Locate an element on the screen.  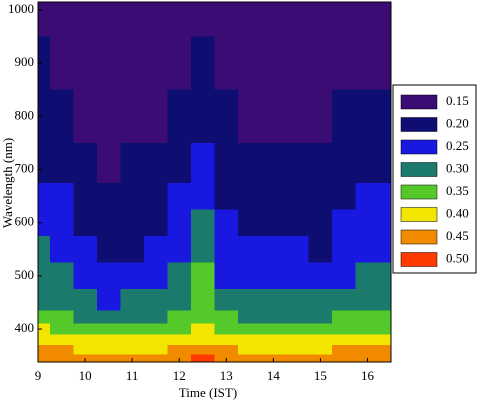
legend-label: 0.40 is located at coordinates (457, 212).